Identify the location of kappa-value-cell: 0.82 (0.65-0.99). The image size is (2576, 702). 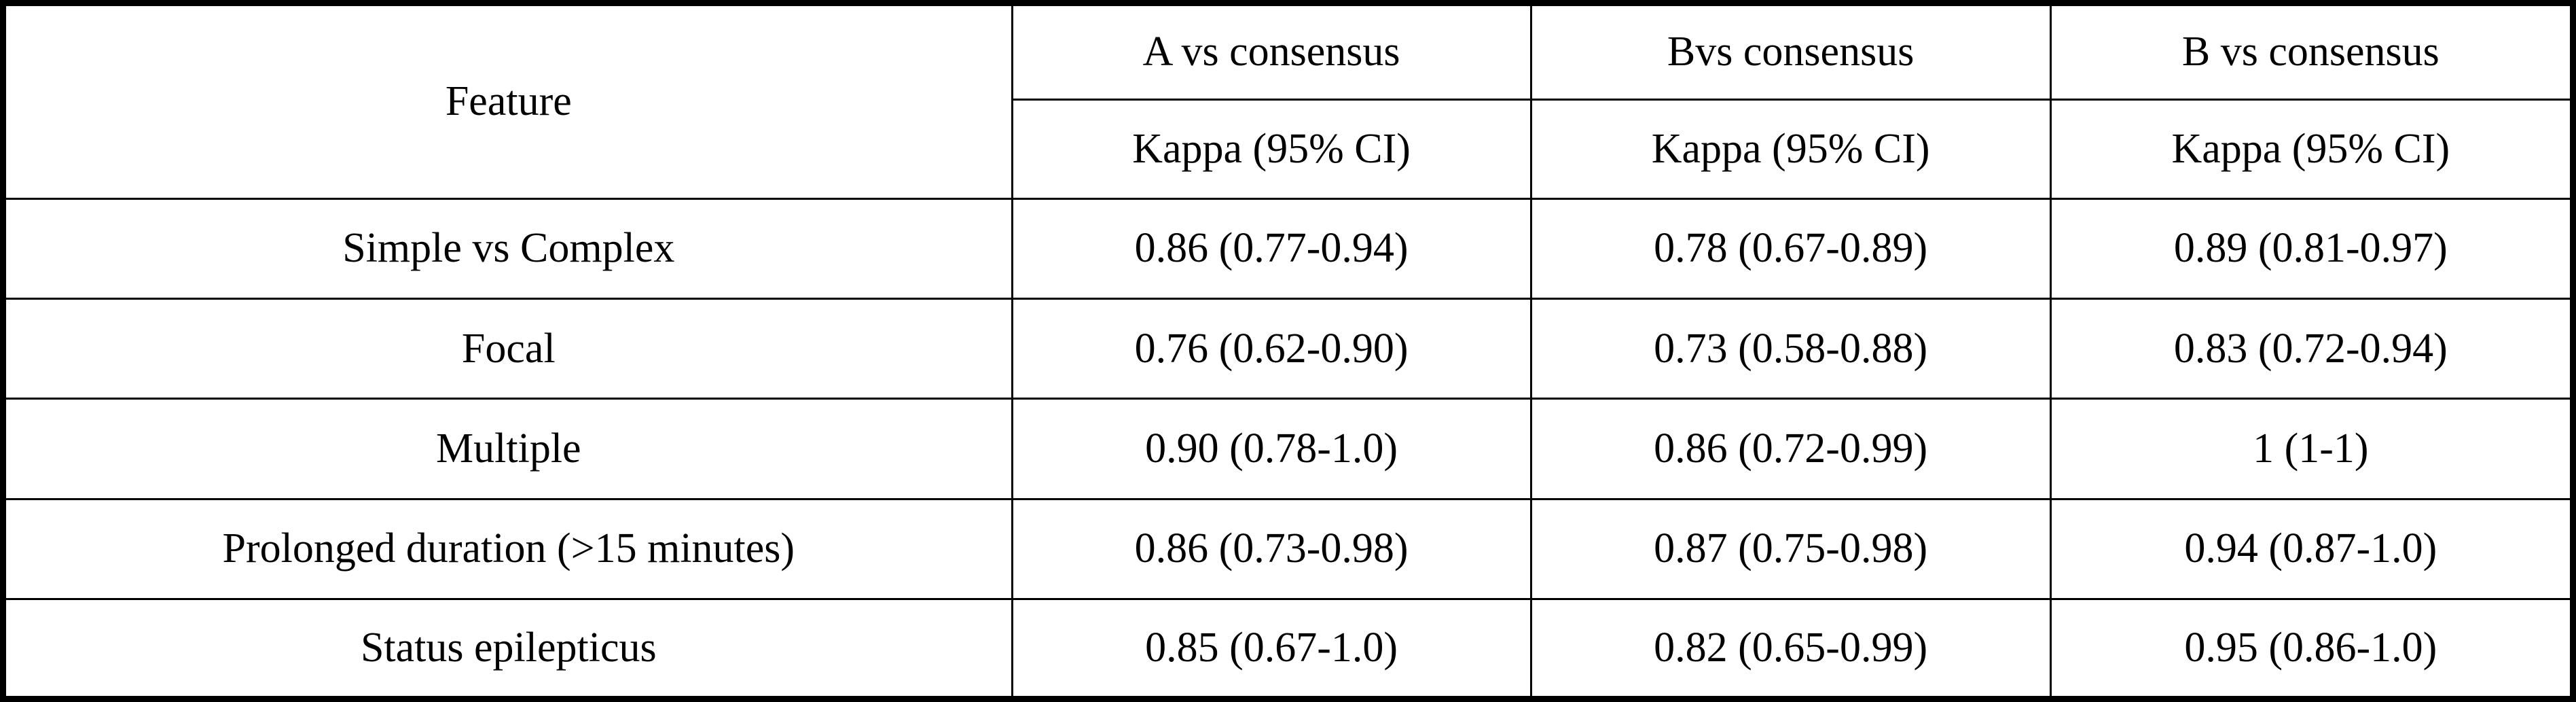
(1790, 649).